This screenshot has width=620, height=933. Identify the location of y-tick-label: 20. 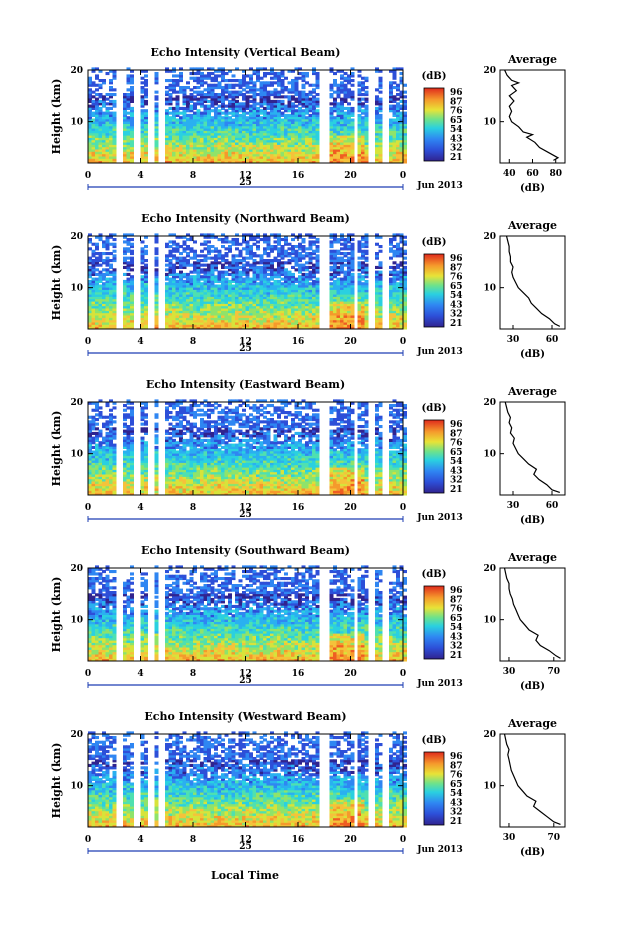
(76, 71).